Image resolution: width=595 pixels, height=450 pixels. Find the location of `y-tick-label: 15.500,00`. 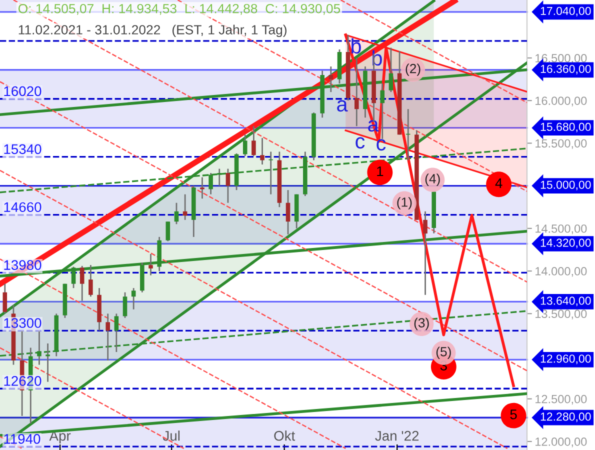

y-tick-label: 15.500,00 is located at coordinates (561, 144).